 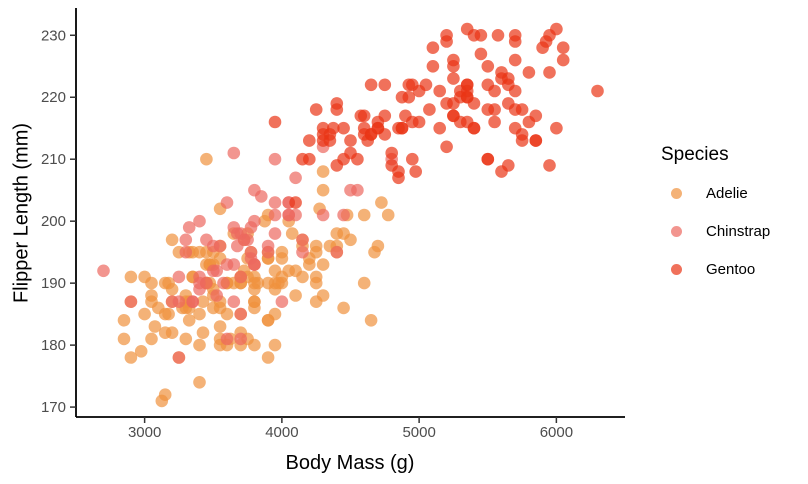 I want to click on legend-label-gentoo: Gentoo, so click(x=731, y=269).